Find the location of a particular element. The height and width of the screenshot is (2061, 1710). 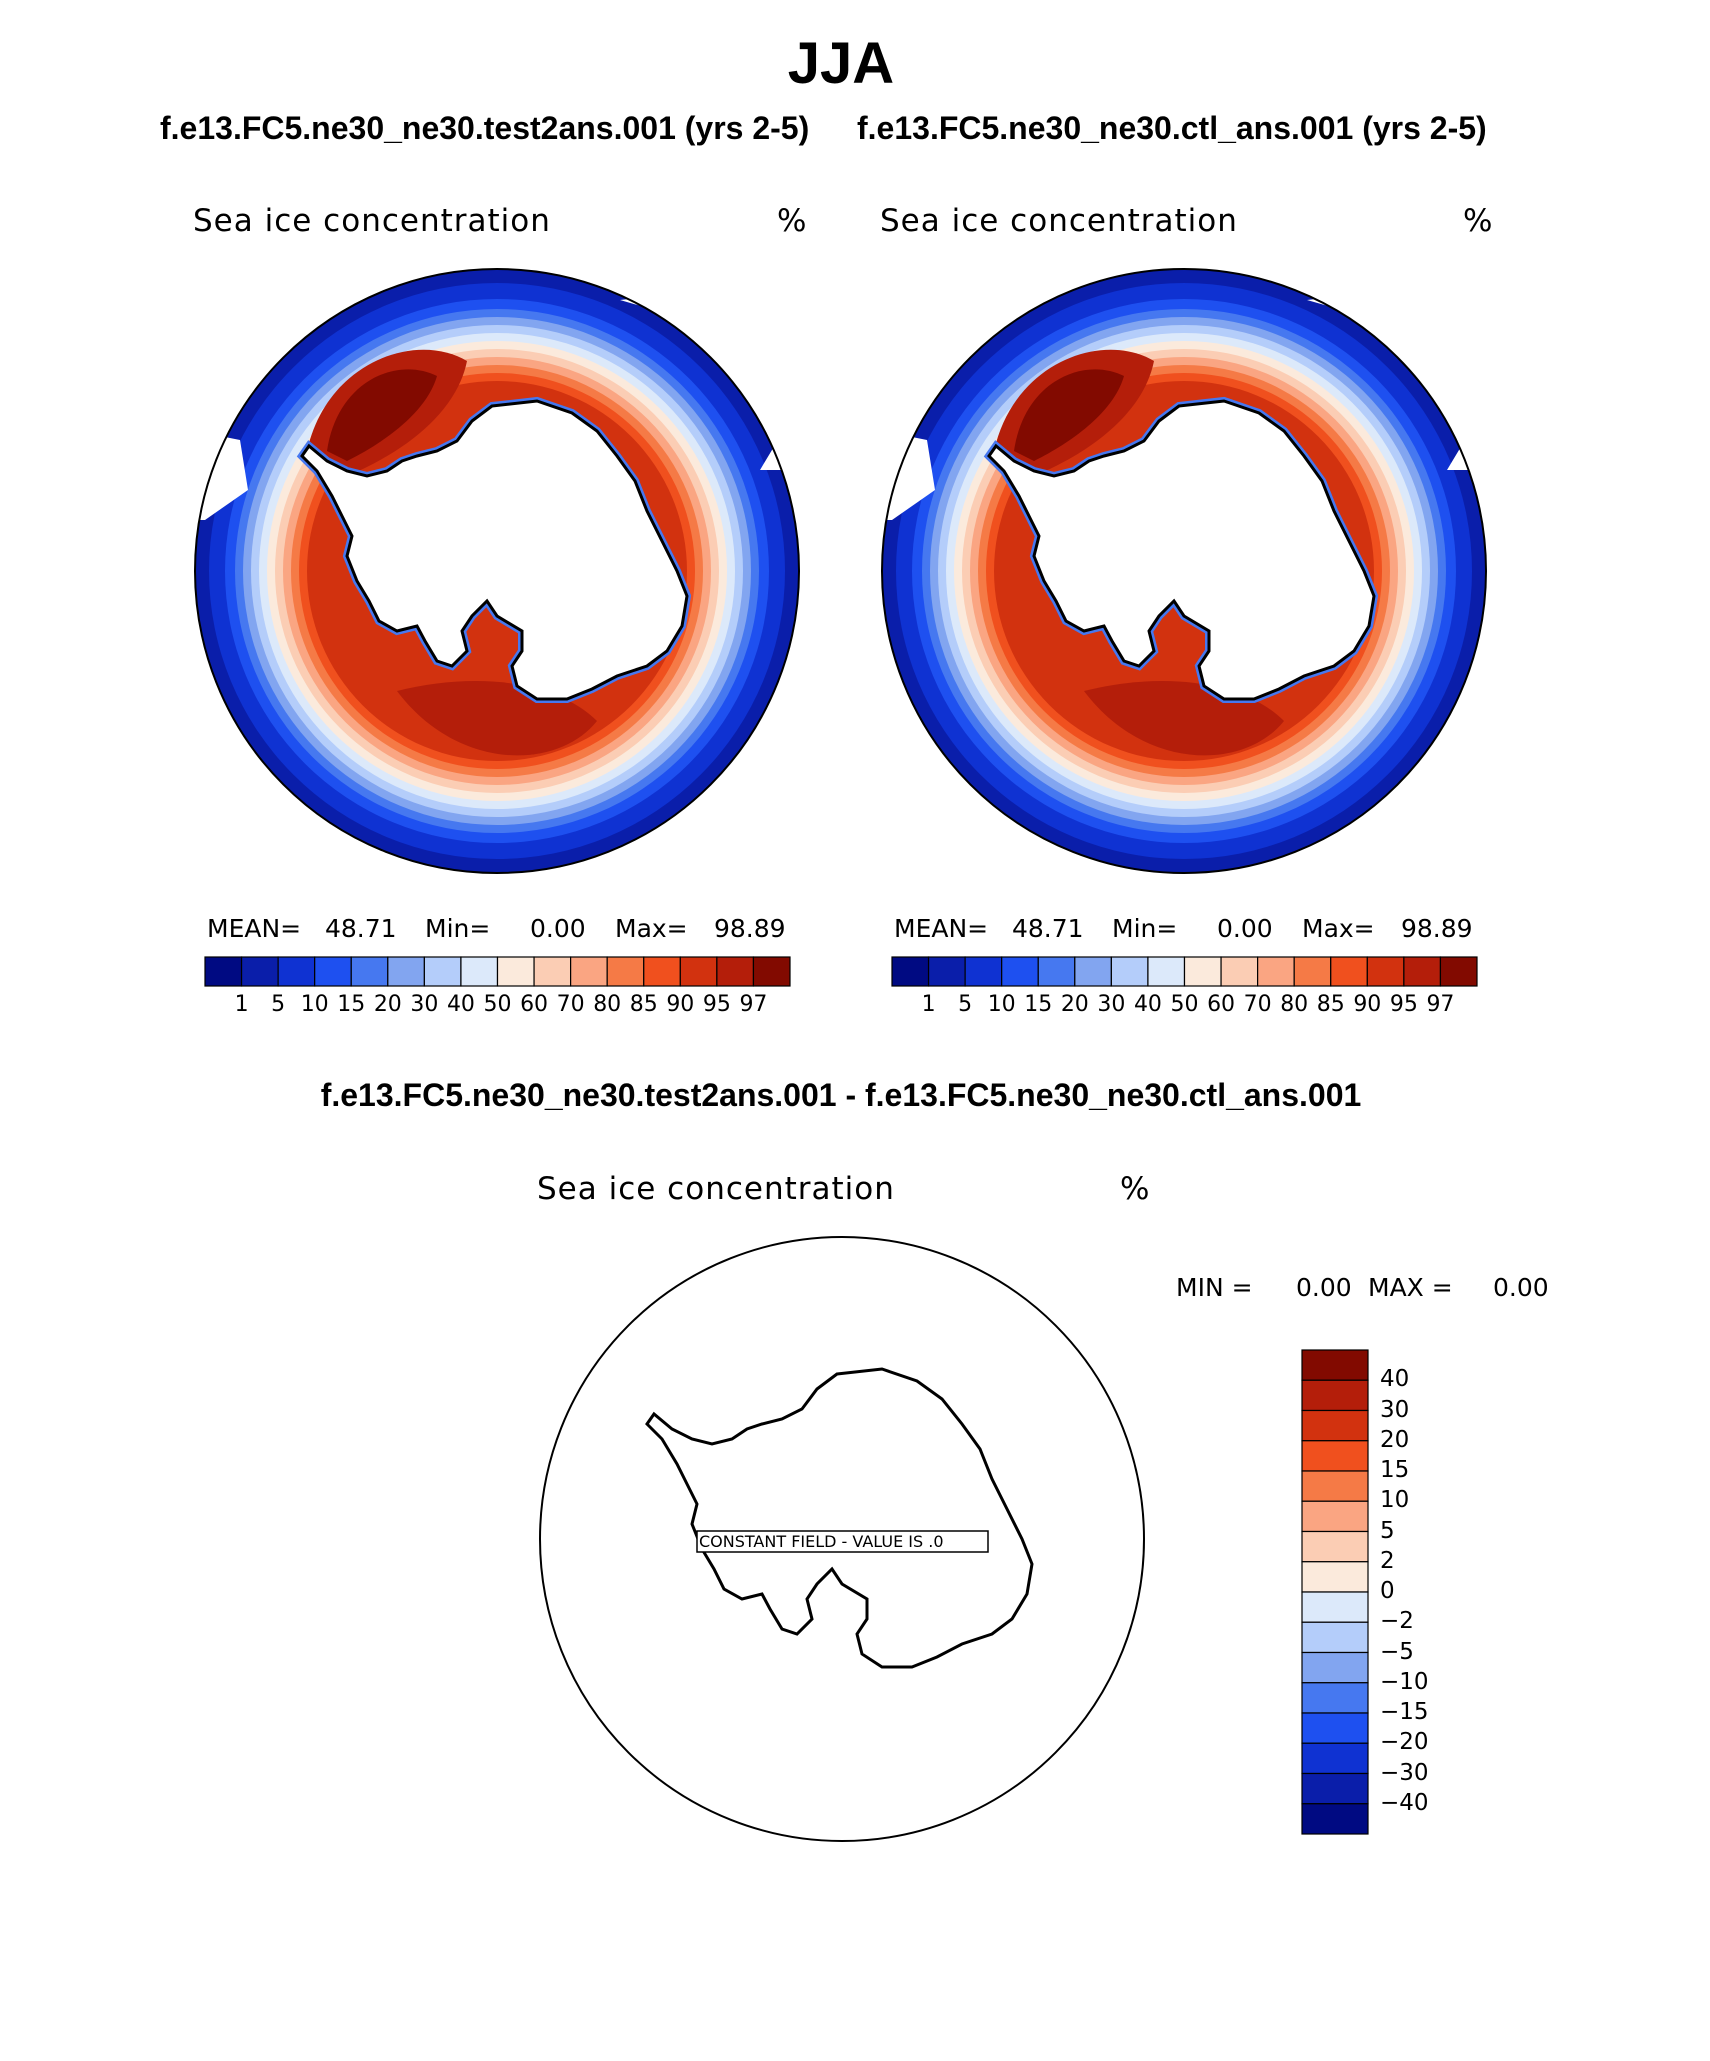

constant-field-label: CONSTANT FIELD - VALUE IS .0 is located at coordinates (821, 1541).